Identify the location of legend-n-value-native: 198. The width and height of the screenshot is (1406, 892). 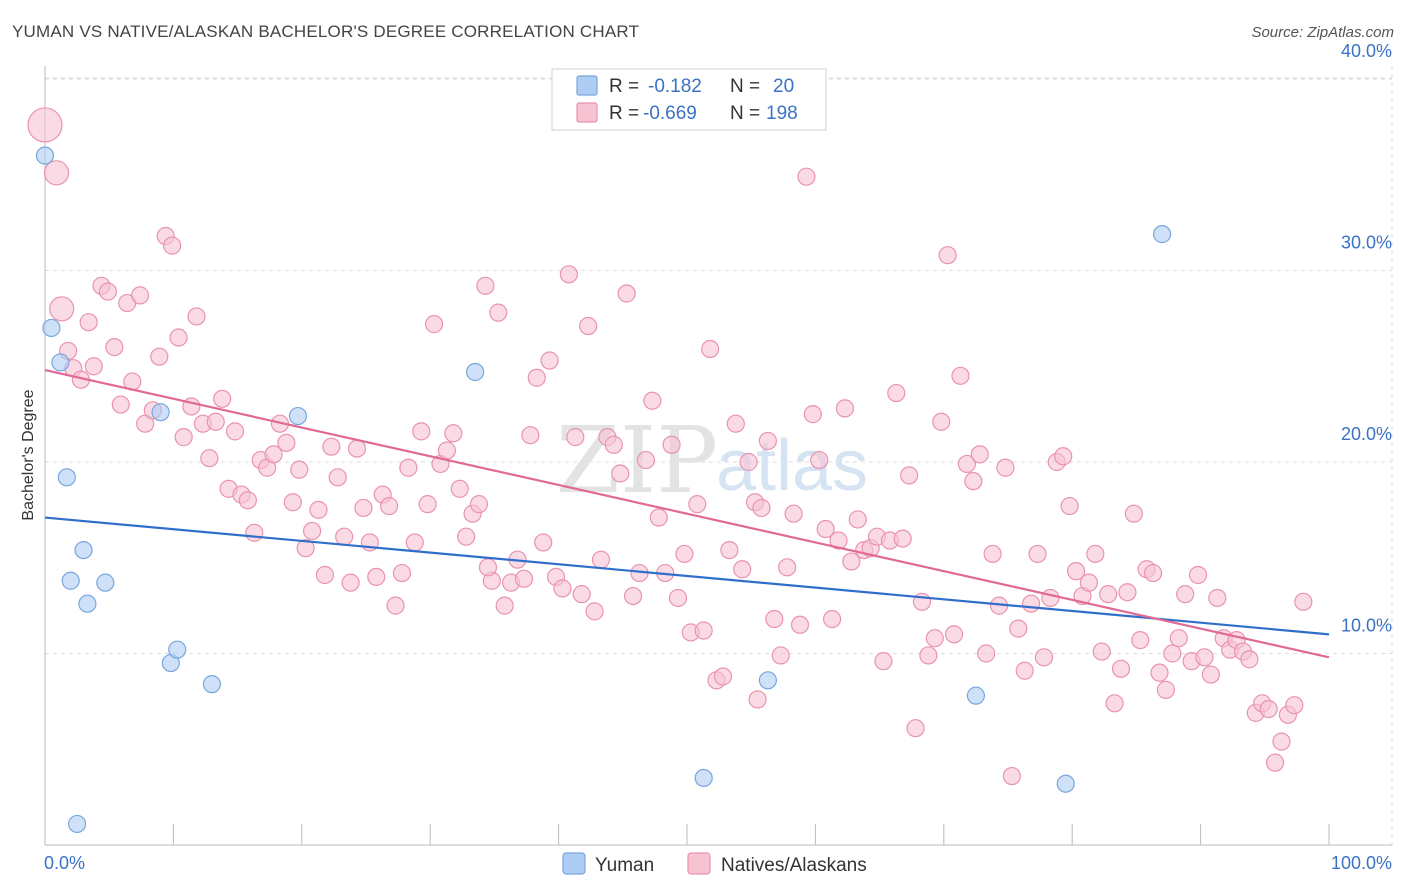
(782, 113).